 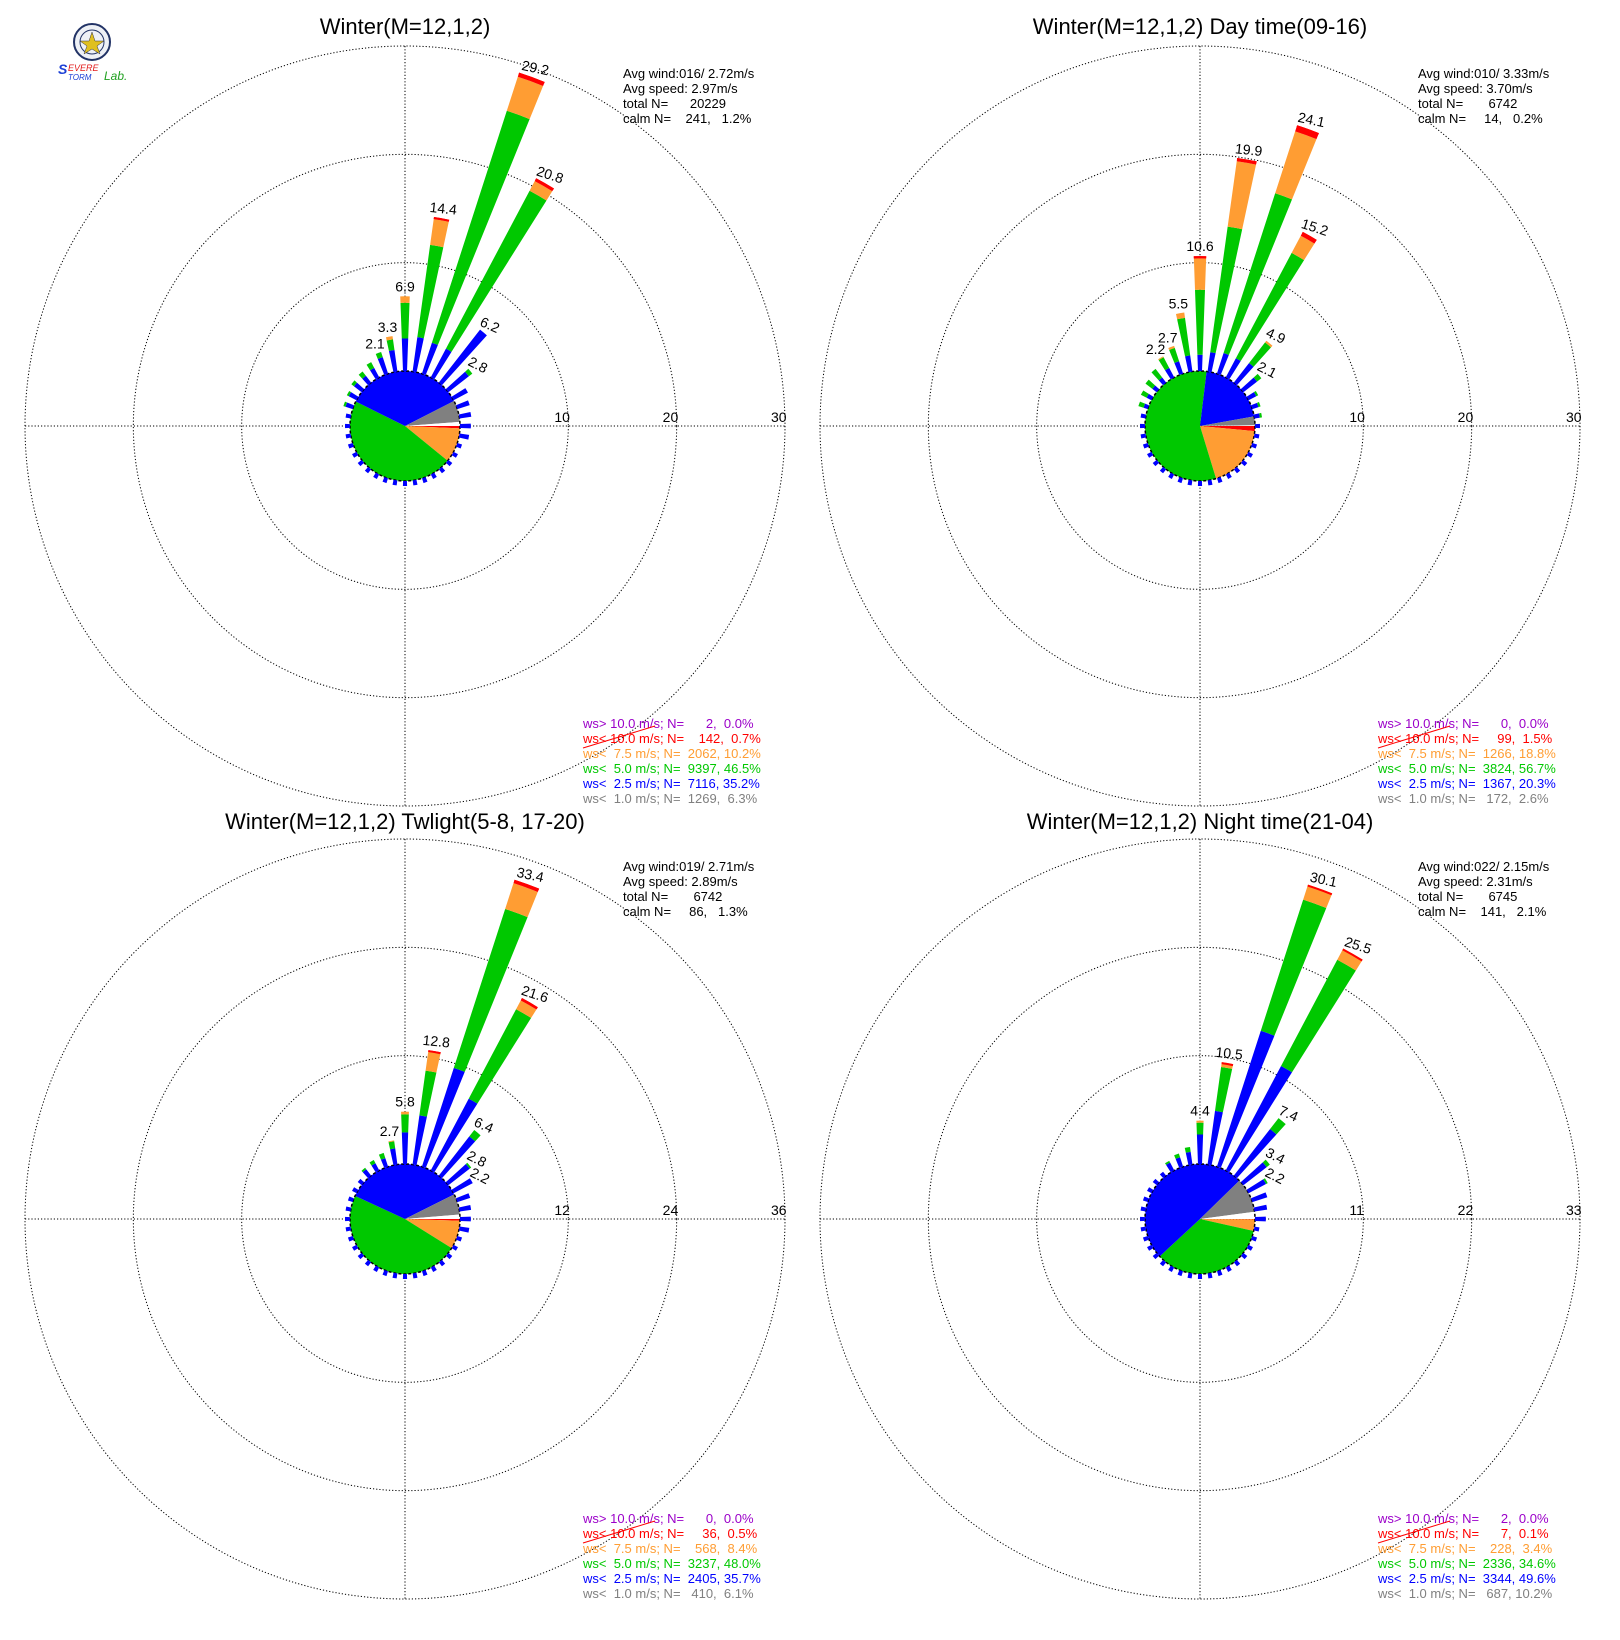 I want to click on legend-entry: ws< 7.5 m/s; N= 568, 8.4%, so click(x=670, y=1548).